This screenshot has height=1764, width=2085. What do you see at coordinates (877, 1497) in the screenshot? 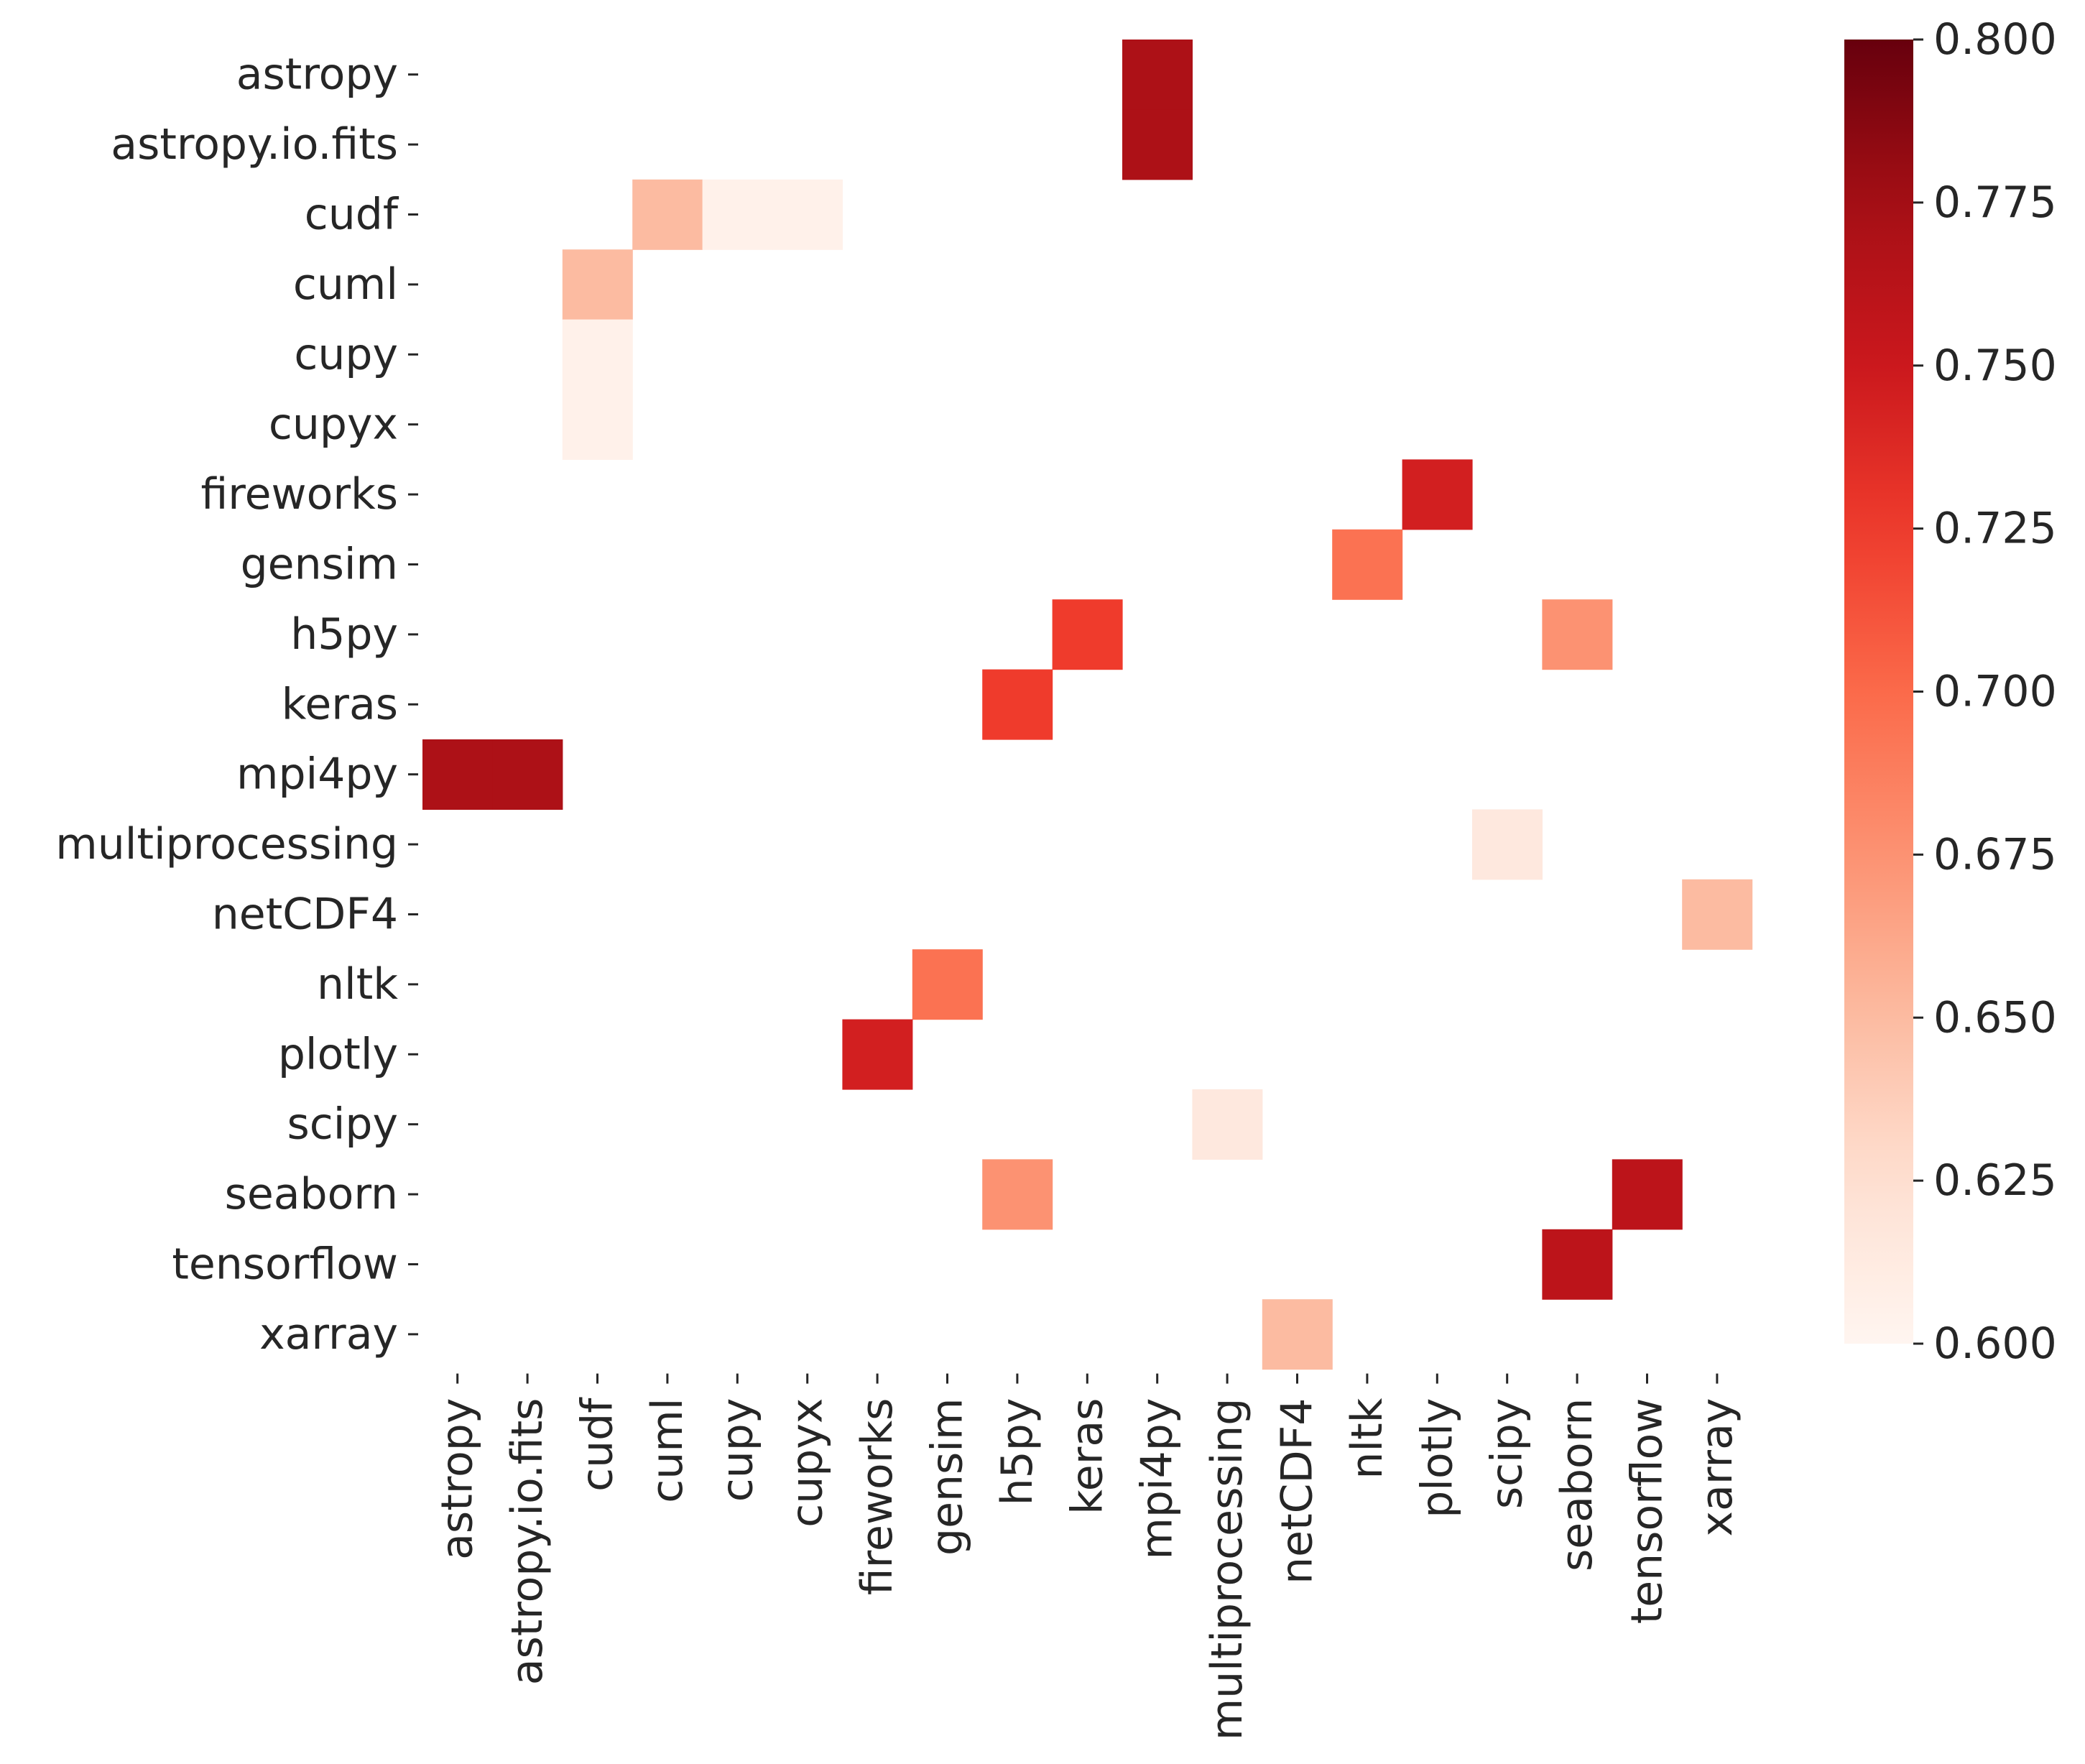
I see `x-tick-label: fireworks` at bounding box center [877, 1497].